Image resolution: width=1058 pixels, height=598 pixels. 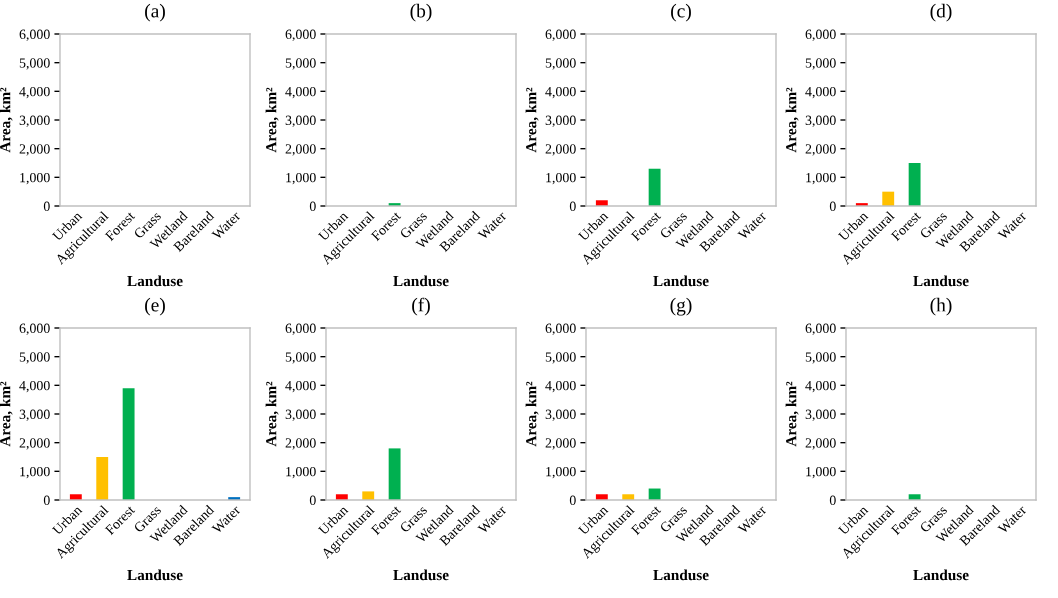 I want to click on chart-title: (b), so click(x=421, y=12).